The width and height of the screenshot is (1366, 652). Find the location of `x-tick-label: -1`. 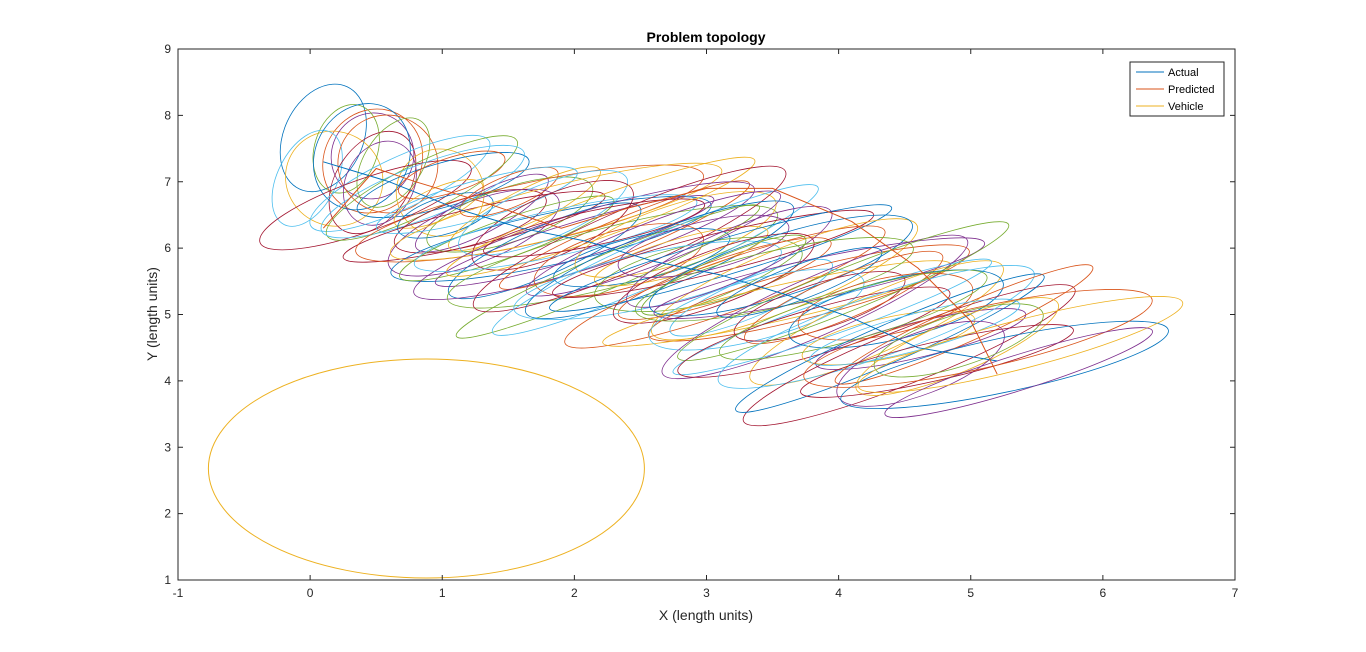

x-tick-label: -1 is located at coordinates (178, 593).